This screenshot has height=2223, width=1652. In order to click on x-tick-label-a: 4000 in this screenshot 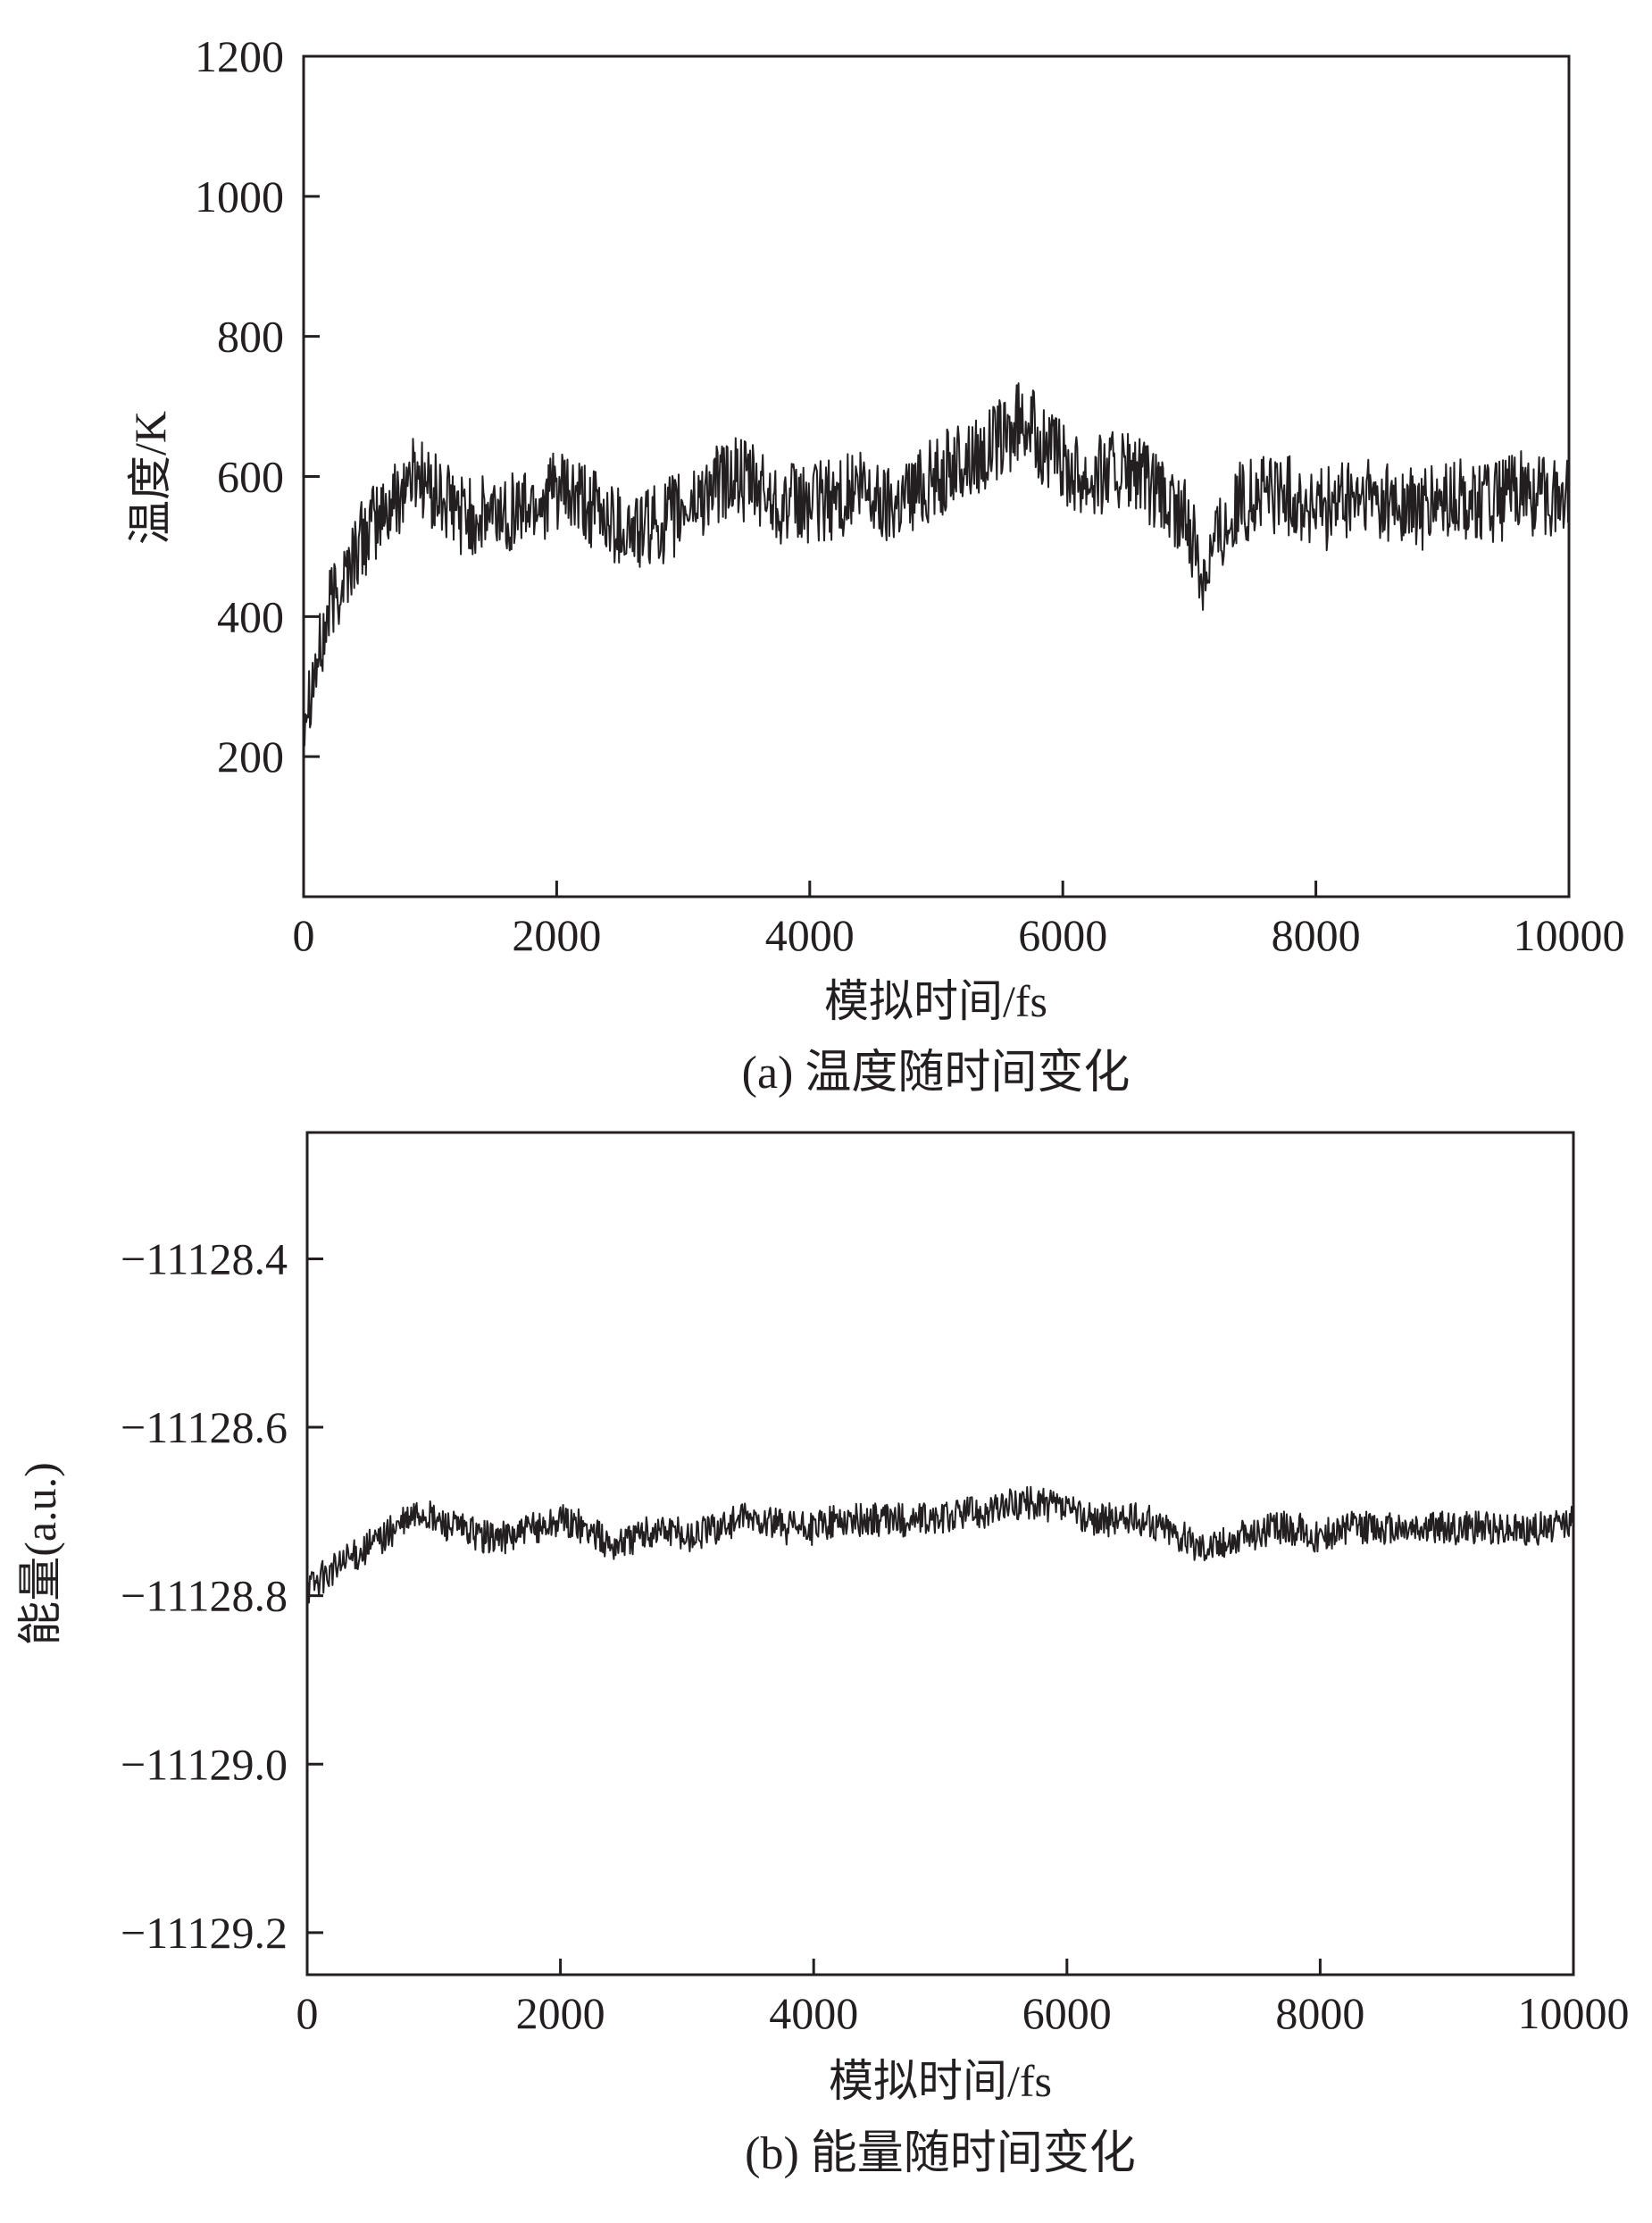, I will do `click(810, 935)`.